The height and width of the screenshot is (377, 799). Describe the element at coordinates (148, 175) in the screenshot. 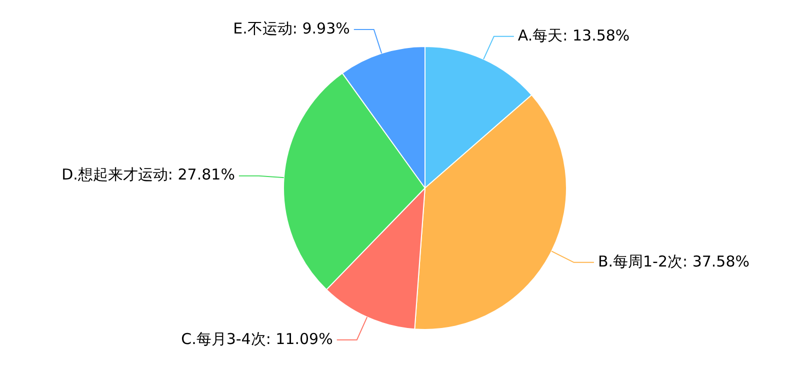

I see `slice-label: D.想起来才运动: 27.81%` at that location.